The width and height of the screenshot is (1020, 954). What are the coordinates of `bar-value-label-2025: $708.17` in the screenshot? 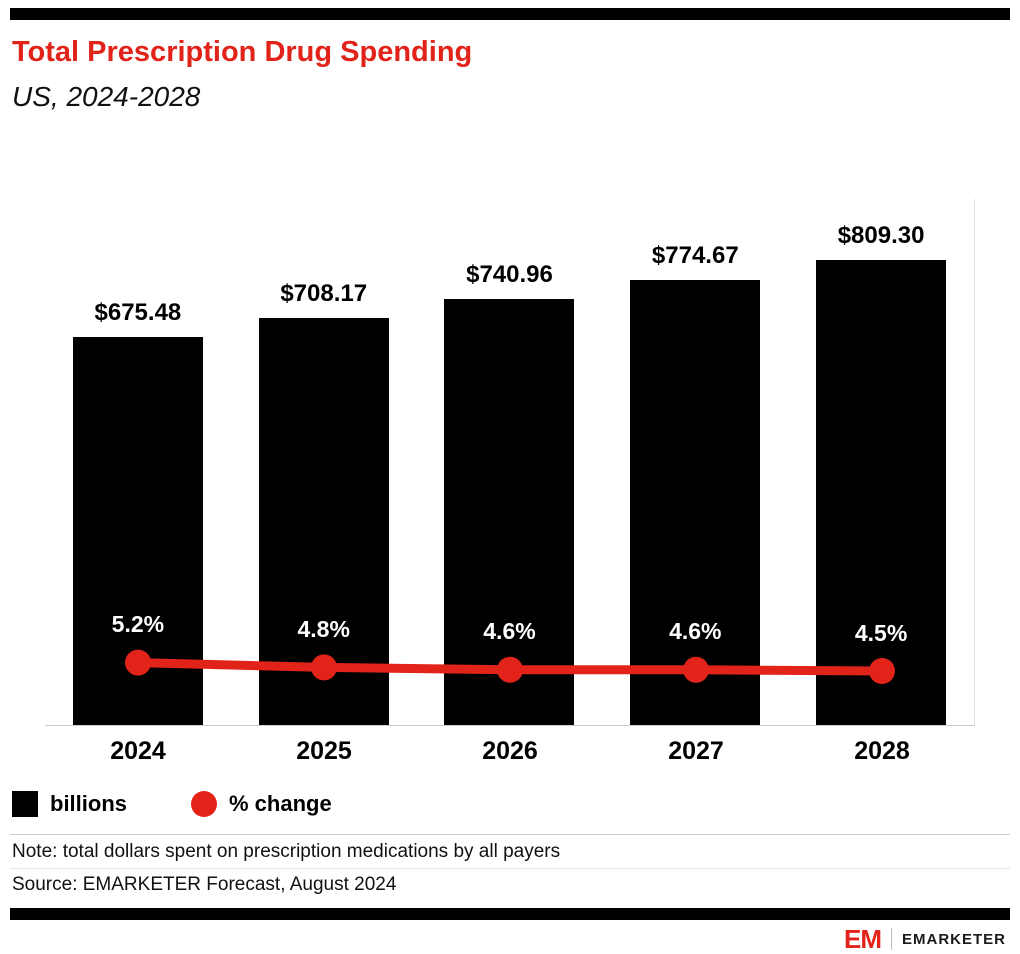 It's located at (324, 293).